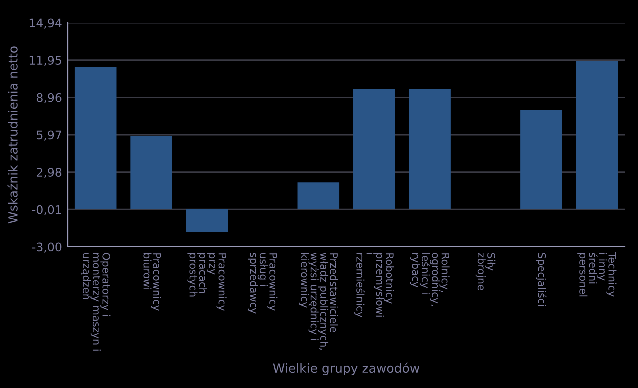  Describe the element at coordinates (96, 302) in the screenshot. I see `x-tick-label: Operatorzy i monterzy maszyn i urządzeń` at that location.